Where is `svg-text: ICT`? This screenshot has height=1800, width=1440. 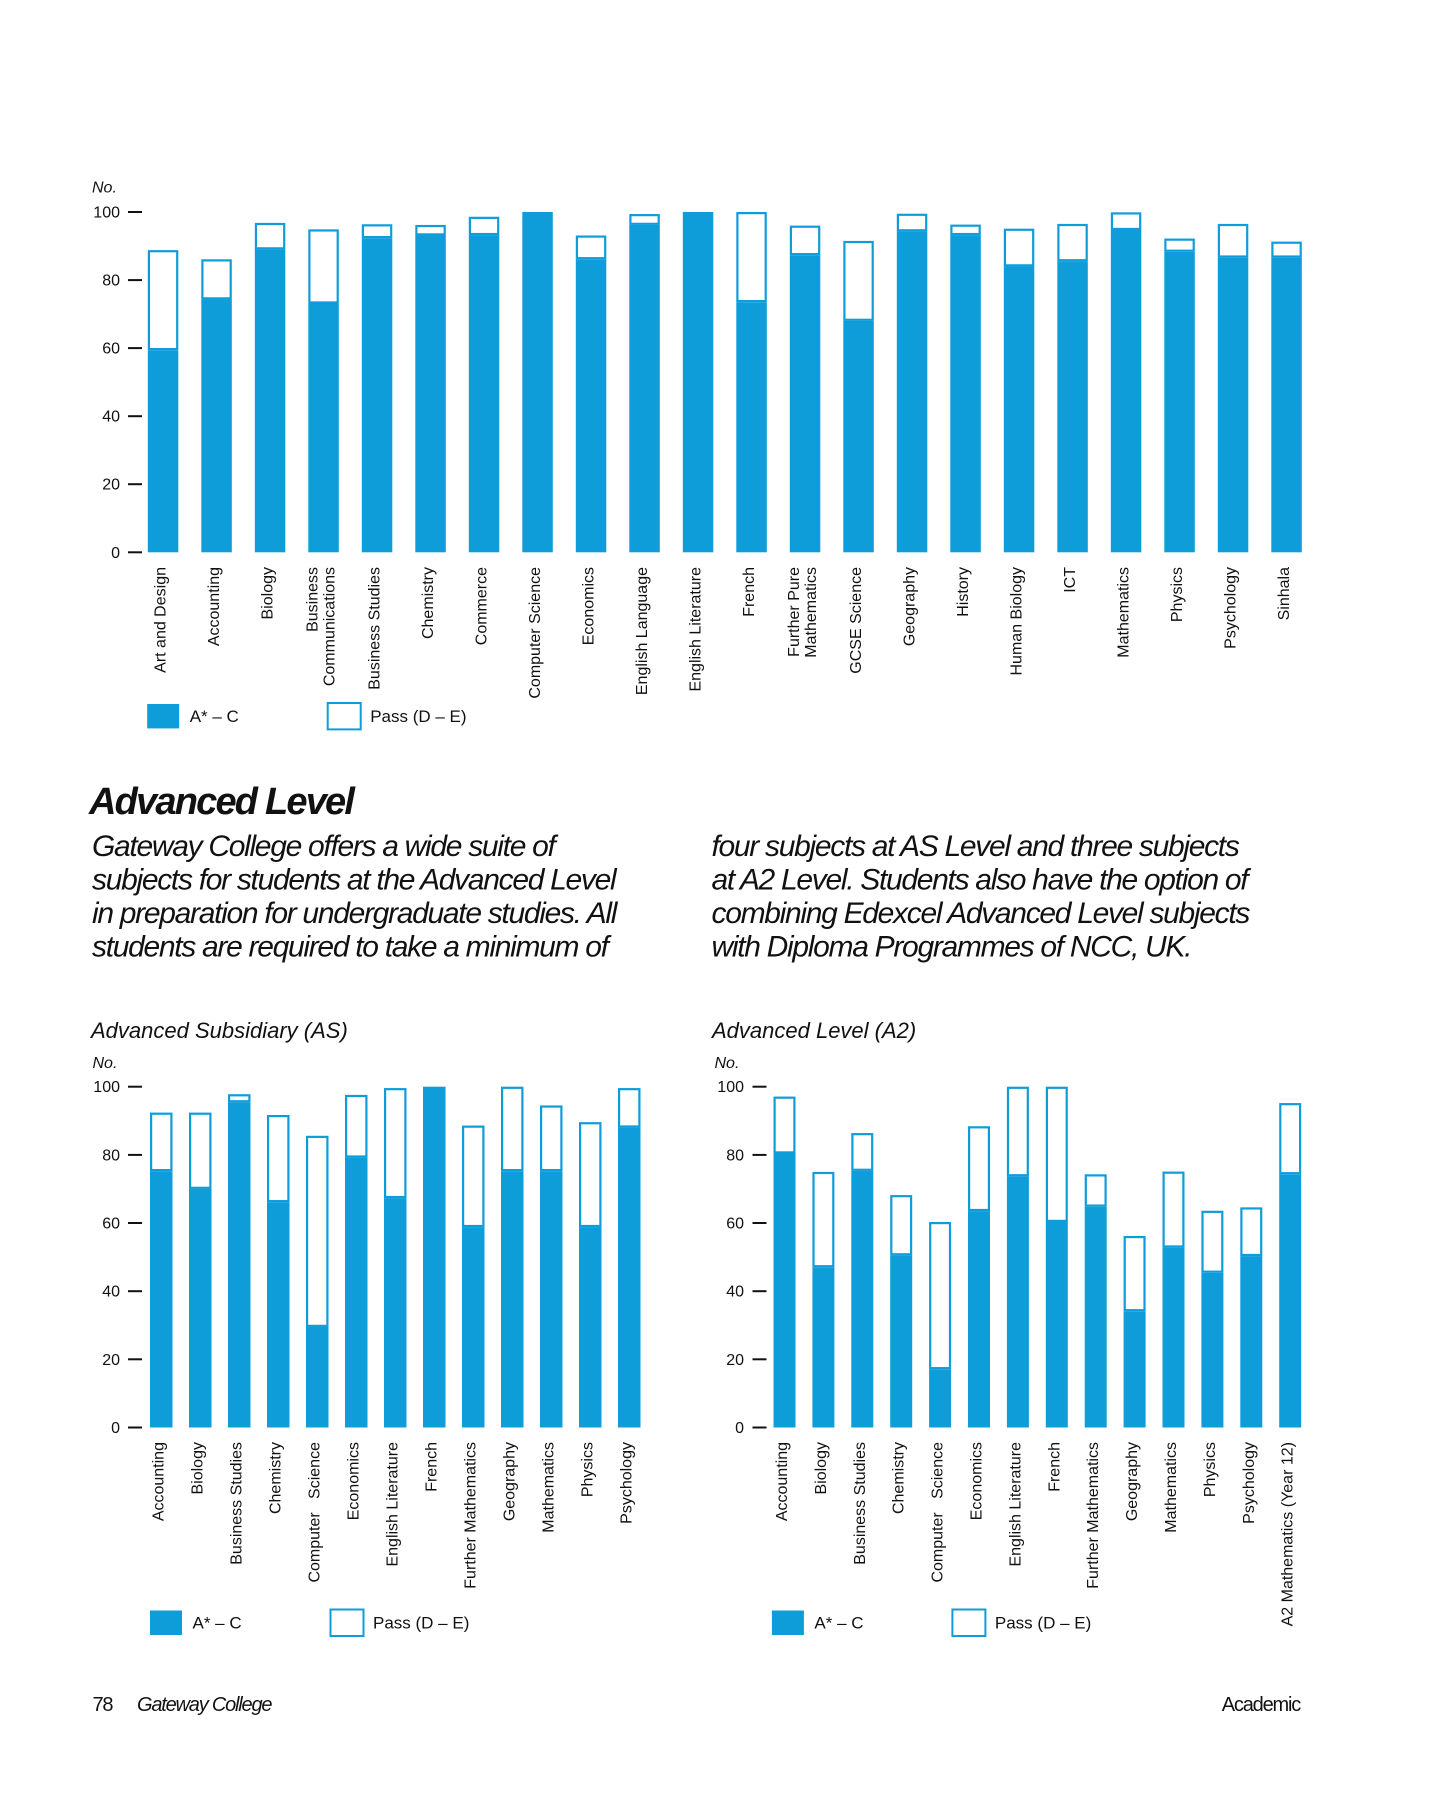 svg-text: ICT is located at coordinates (1070, 580).